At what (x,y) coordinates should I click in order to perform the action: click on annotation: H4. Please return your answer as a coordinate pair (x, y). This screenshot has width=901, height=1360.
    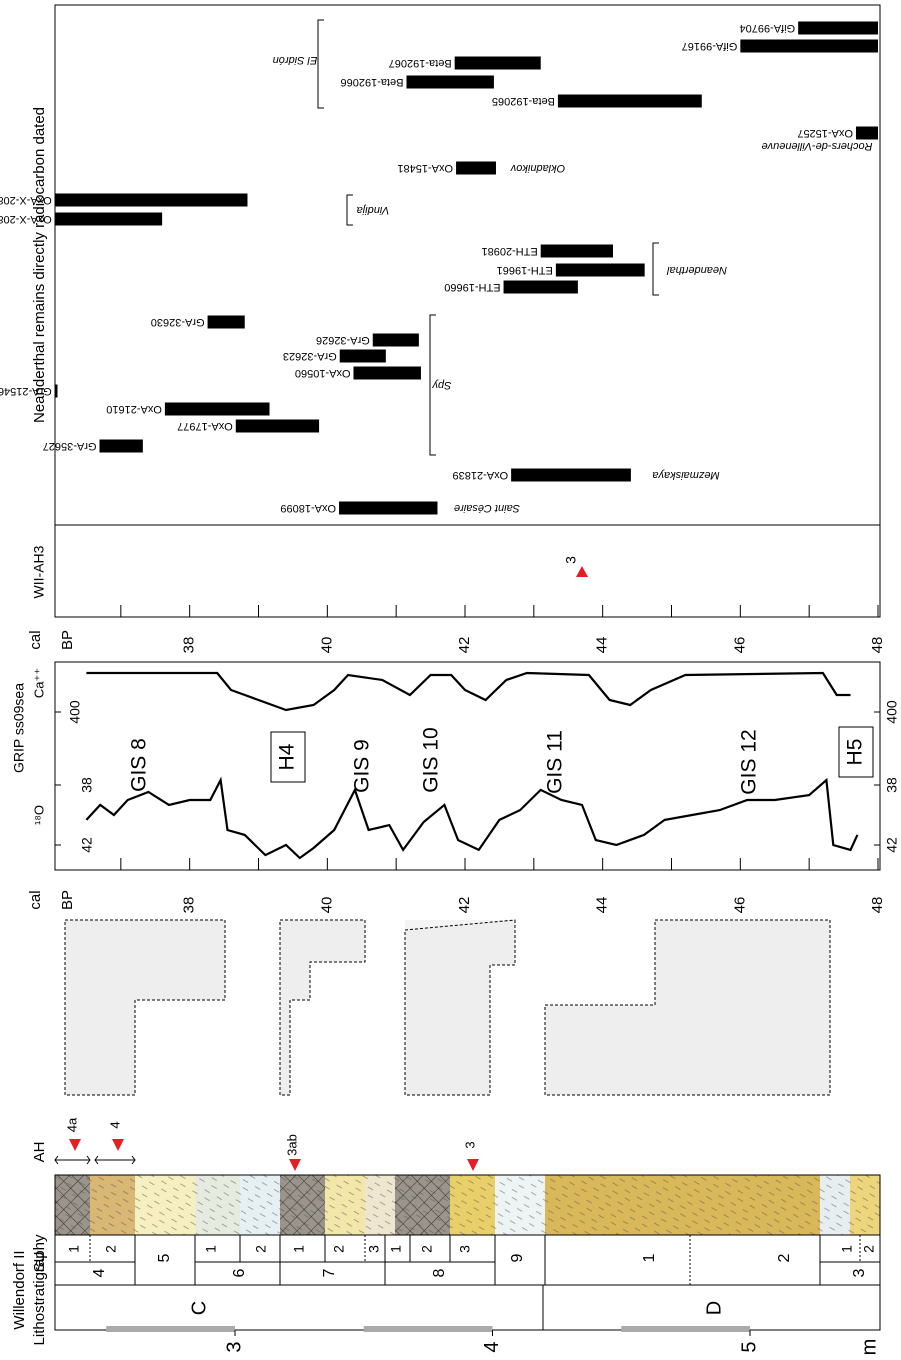
    Looking at the image, I should click on (287, 756).